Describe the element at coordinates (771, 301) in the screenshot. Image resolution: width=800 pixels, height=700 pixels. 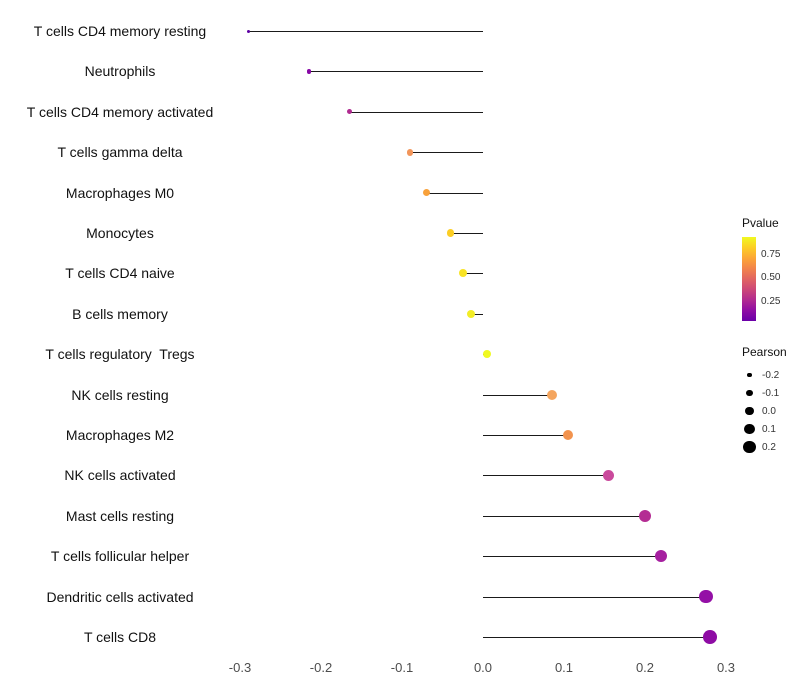
I see `pvalue-tick-label: 0.25` at that location.